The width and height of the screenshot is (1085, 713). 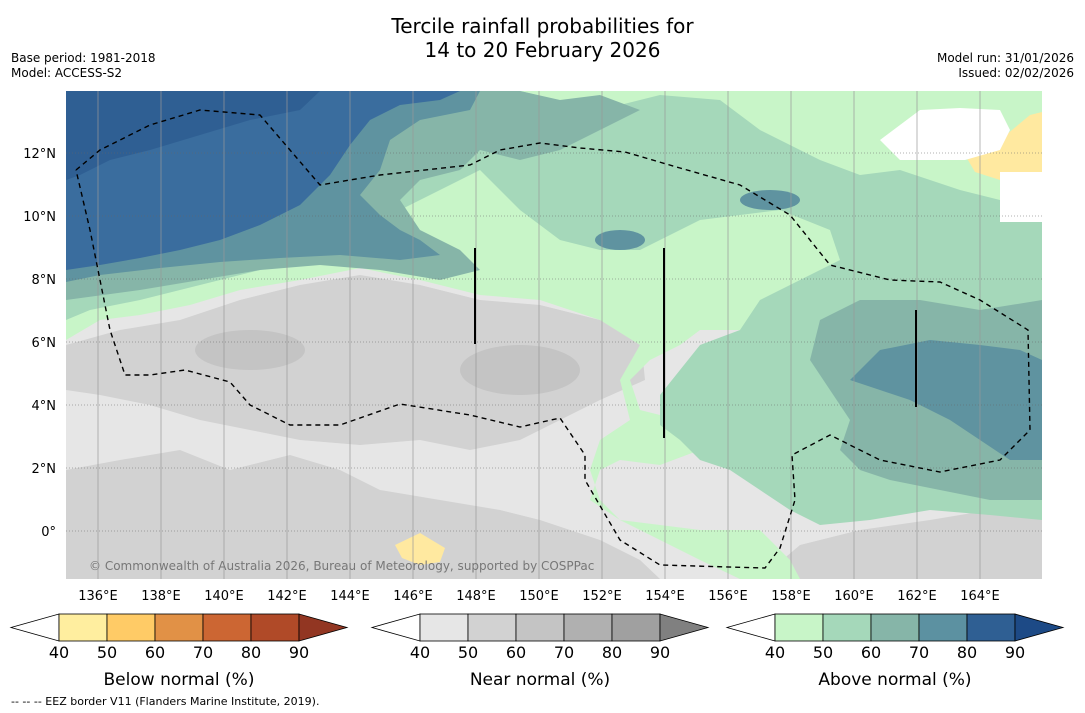 What do you see at coordinates (44, 469) in the screenshot?
I see `lat-label: 2°N` at bounding box center [44, 469].